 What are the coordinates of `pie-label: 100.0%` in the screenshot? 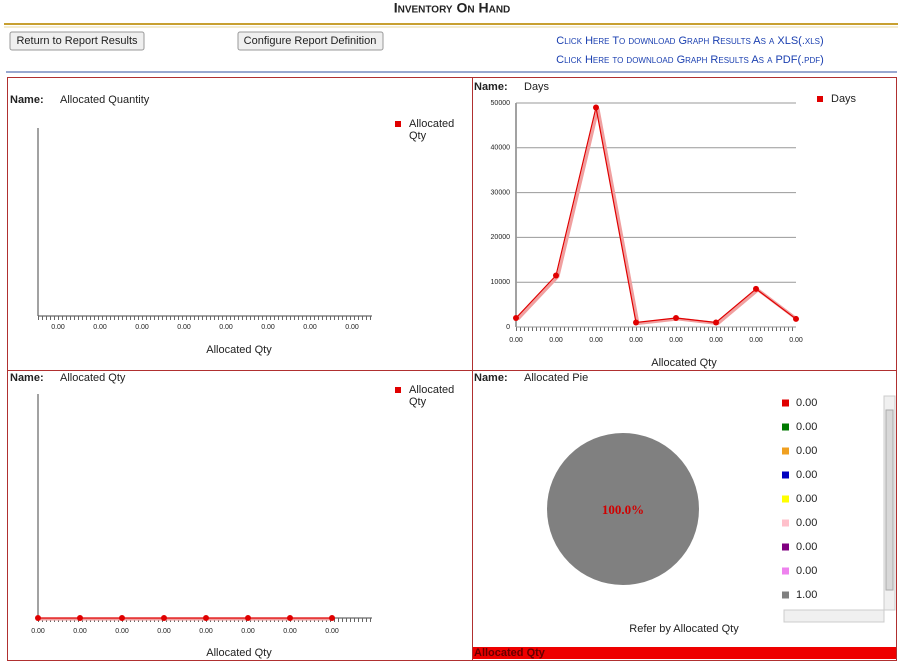 It's located at (623, 509).